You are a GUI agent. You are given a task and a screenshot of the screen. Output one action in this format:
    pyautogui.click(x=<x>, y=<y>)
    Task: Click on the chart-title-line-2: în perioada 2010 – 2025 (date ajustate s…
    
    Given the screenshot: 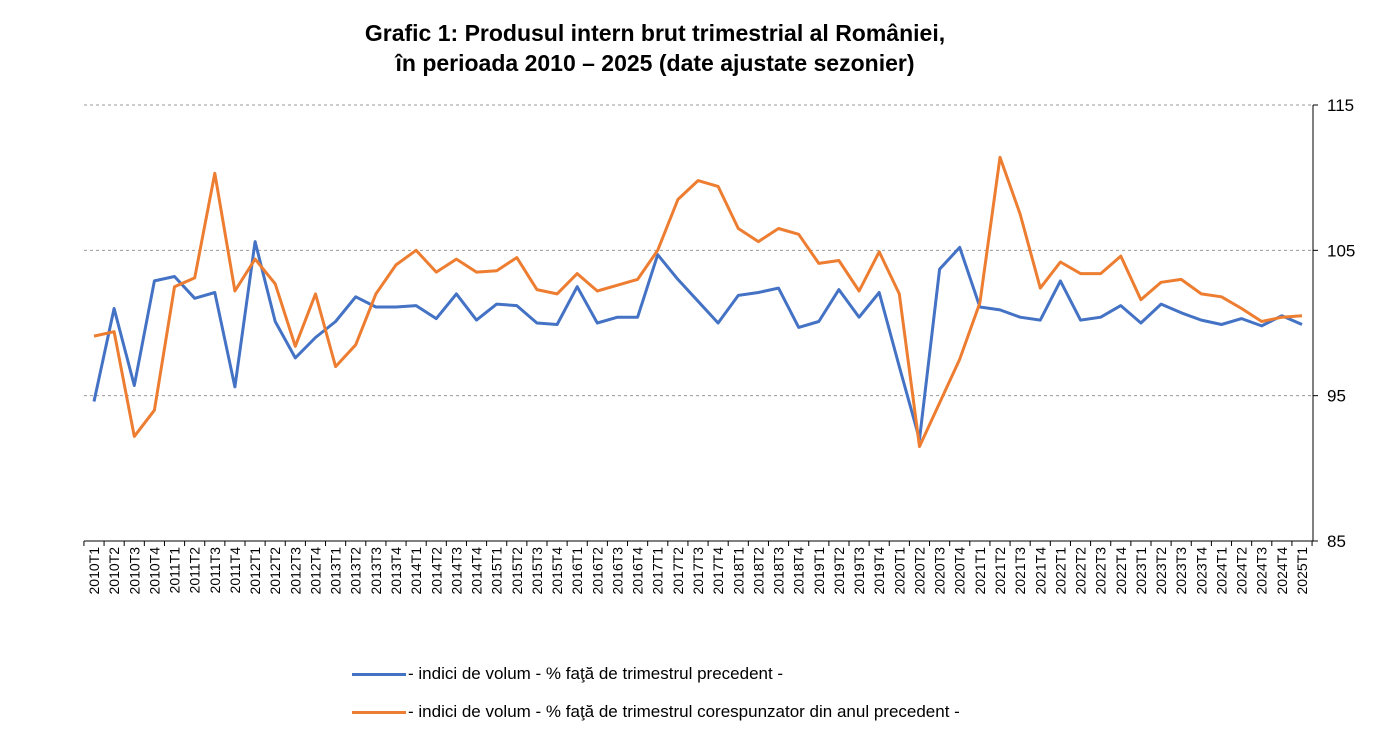 What is the action you would take?
    pyautogui.click(x=655, y=63)
    